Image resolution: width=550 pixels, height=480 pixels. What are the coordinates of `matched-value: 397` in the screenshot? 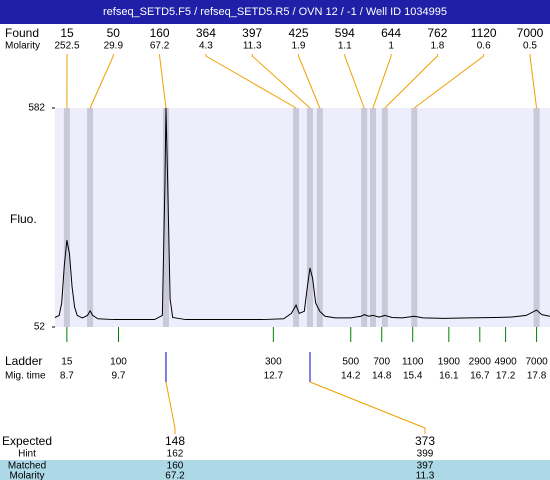 It's located at (425, 466).